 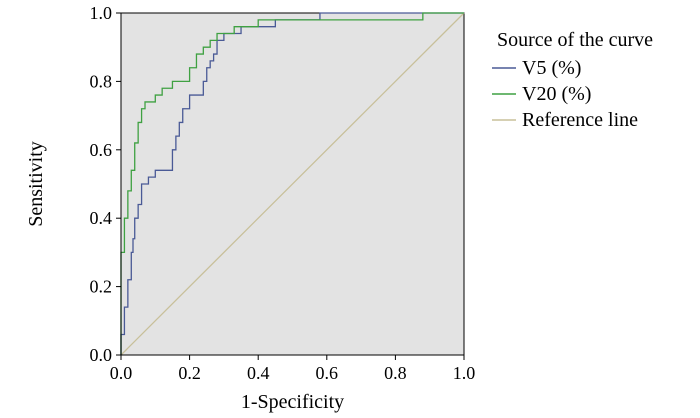 I want to click on legend-label-reference-line: Reference line, so click(x=580, y=120).